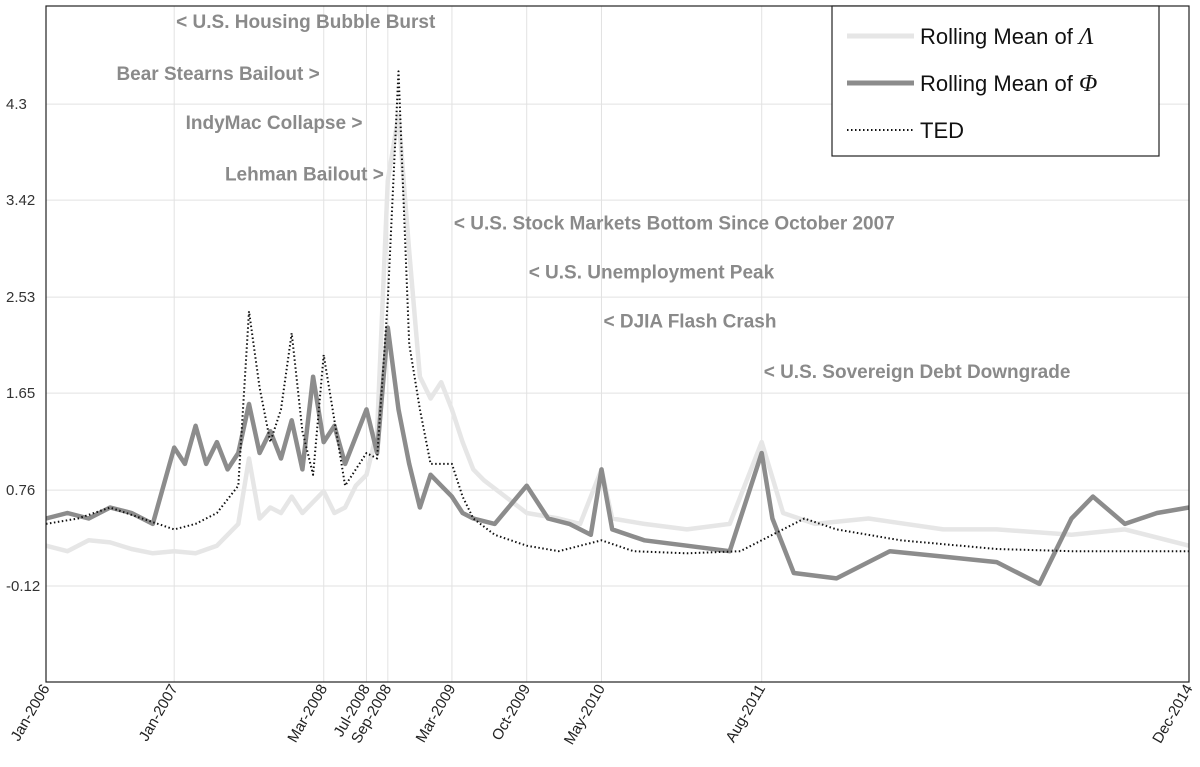 Image resolution: width=1200 pixels, height=767 pixels. Describe the element at coordinates (217, 74) in the screenshot. I see `event-annotation: Bear Stearns Bailout >` at that location.